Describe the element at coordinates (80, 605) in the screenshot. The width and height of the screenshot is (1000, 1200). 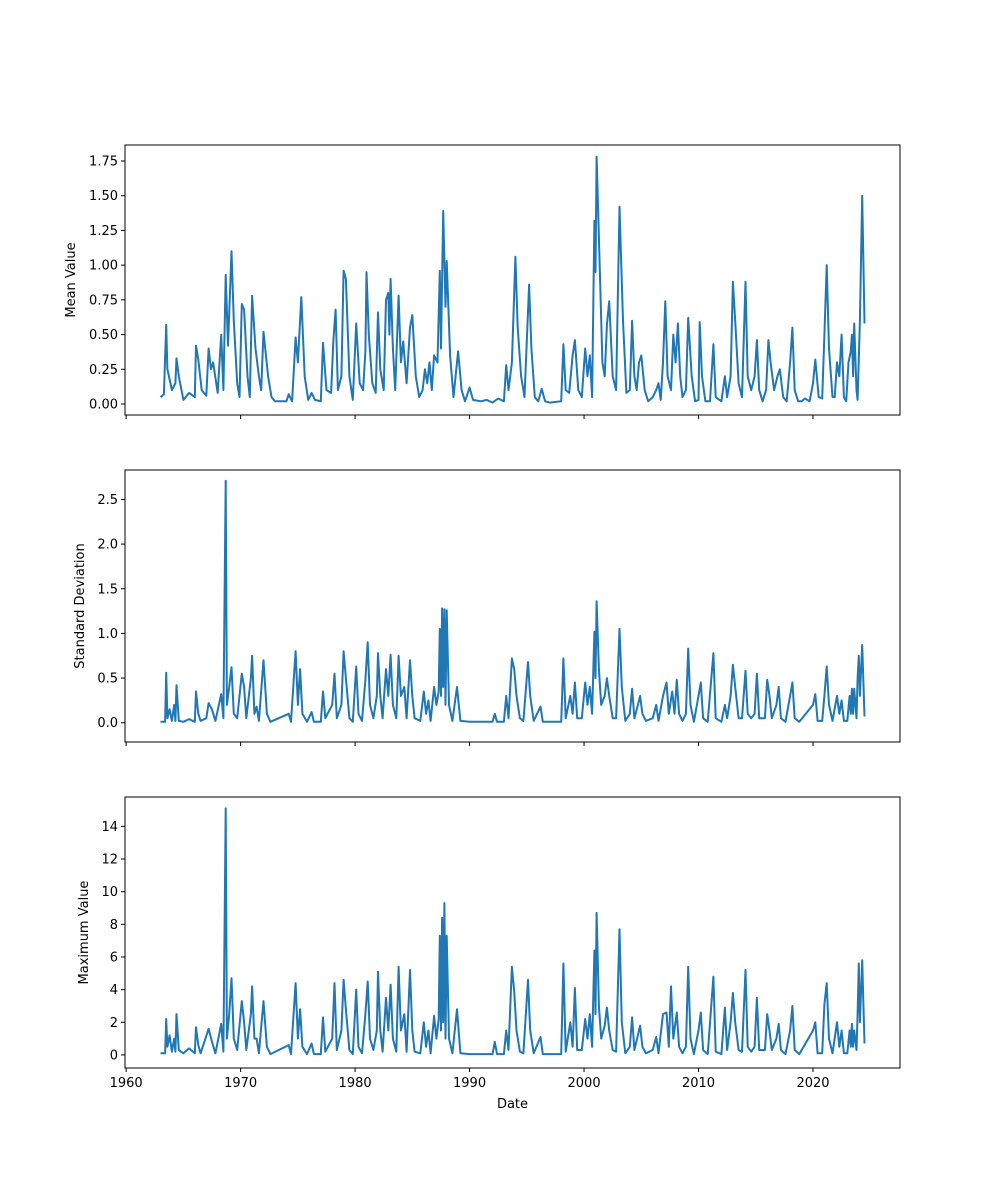
I see `y-axis-label: Standard Deviation` at that location.